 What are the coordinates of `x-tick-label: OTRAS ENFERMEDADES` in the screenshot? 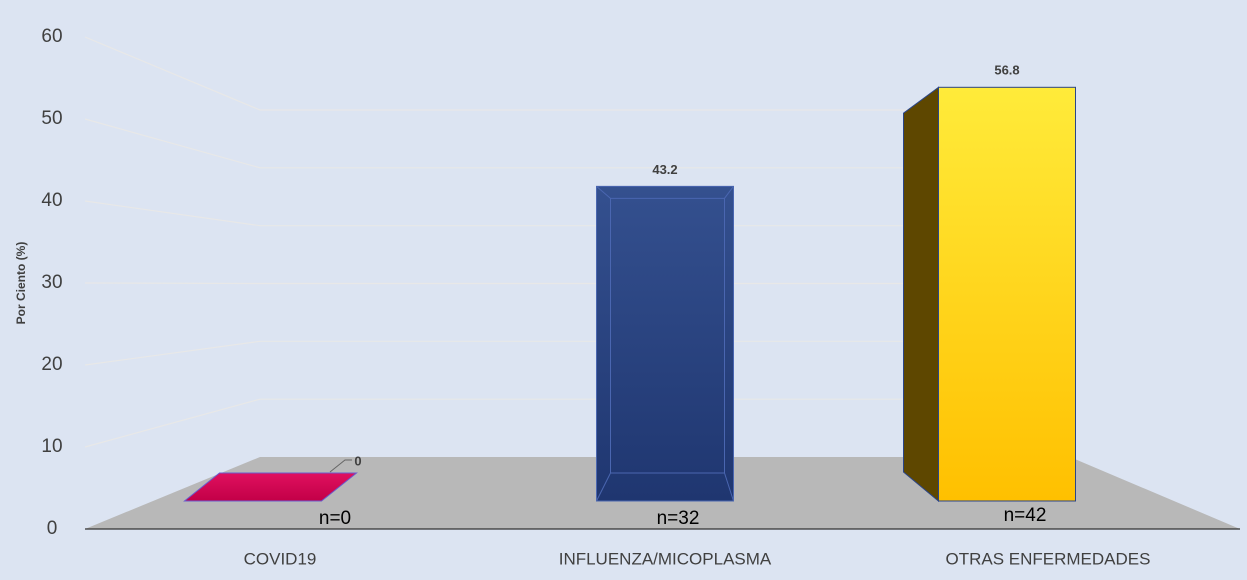 It's located at (1048, 558).